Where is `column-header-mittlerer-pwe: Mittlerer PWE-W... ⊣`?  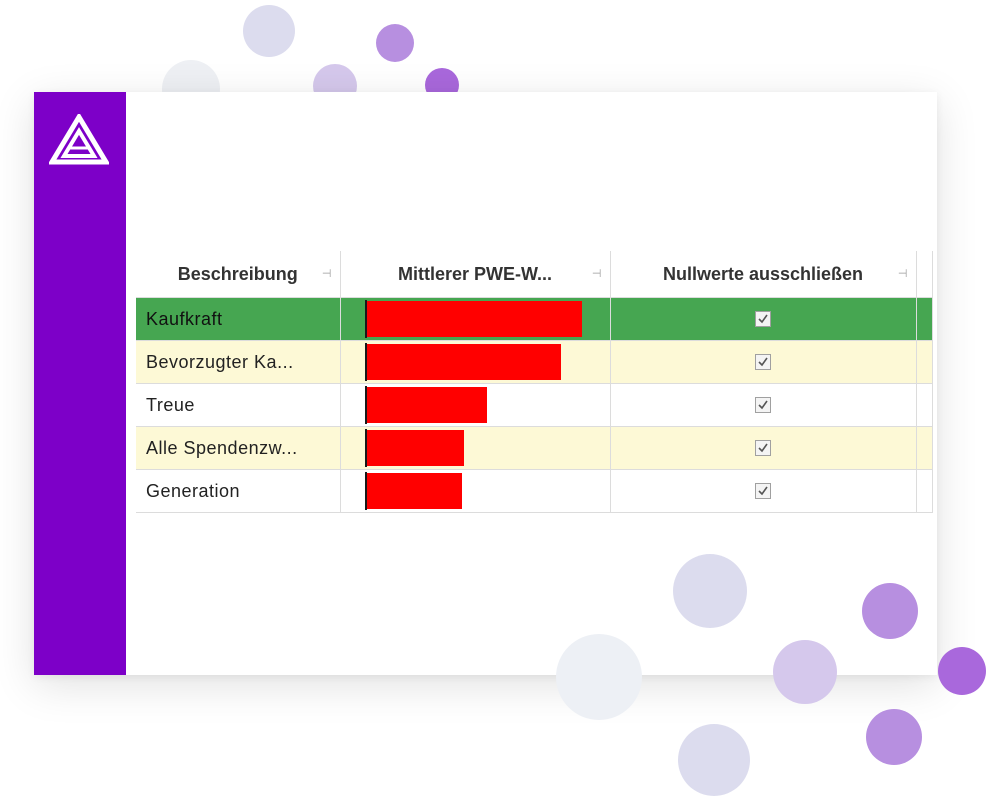 column-header-mittlerer-pwe: Mittlerer PWE-W... ⊣ is located at coordinates (475, 274).